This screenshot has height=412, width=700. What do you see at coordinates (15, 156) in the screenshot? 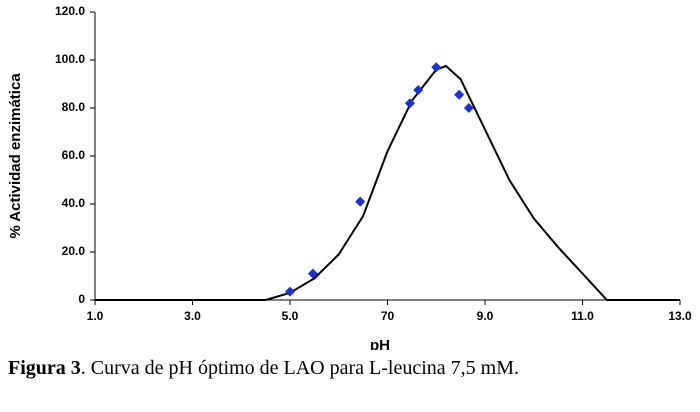
I see `y-axis-label: % Actividad enzimática` at bounding box center [15, 156].